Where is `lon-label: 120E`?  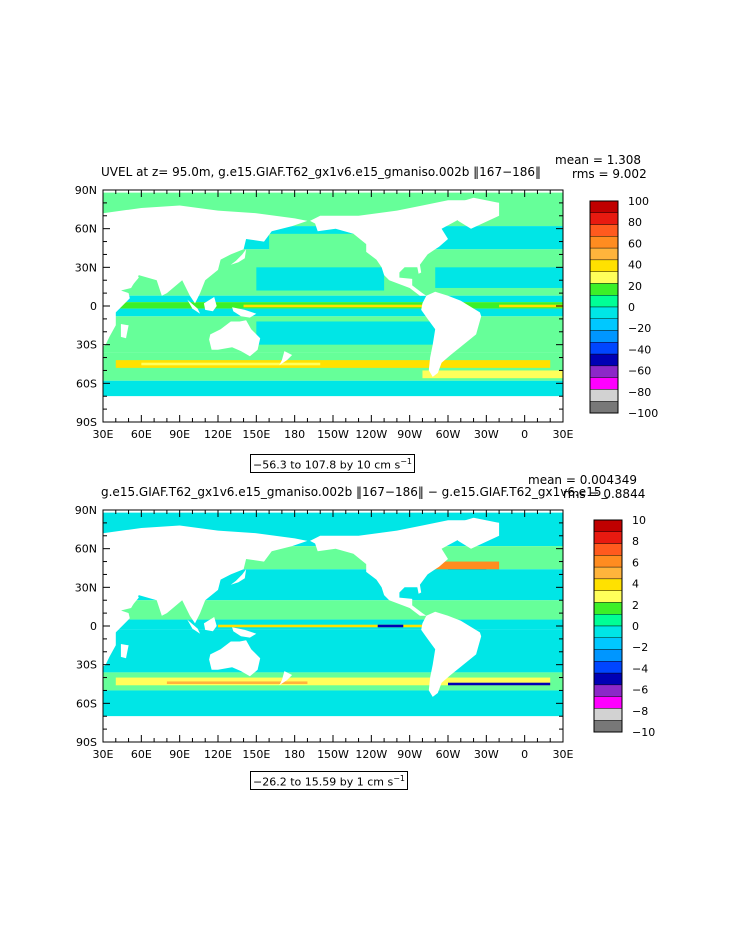
lon-label: 120E is located at coordinates (218, 434).